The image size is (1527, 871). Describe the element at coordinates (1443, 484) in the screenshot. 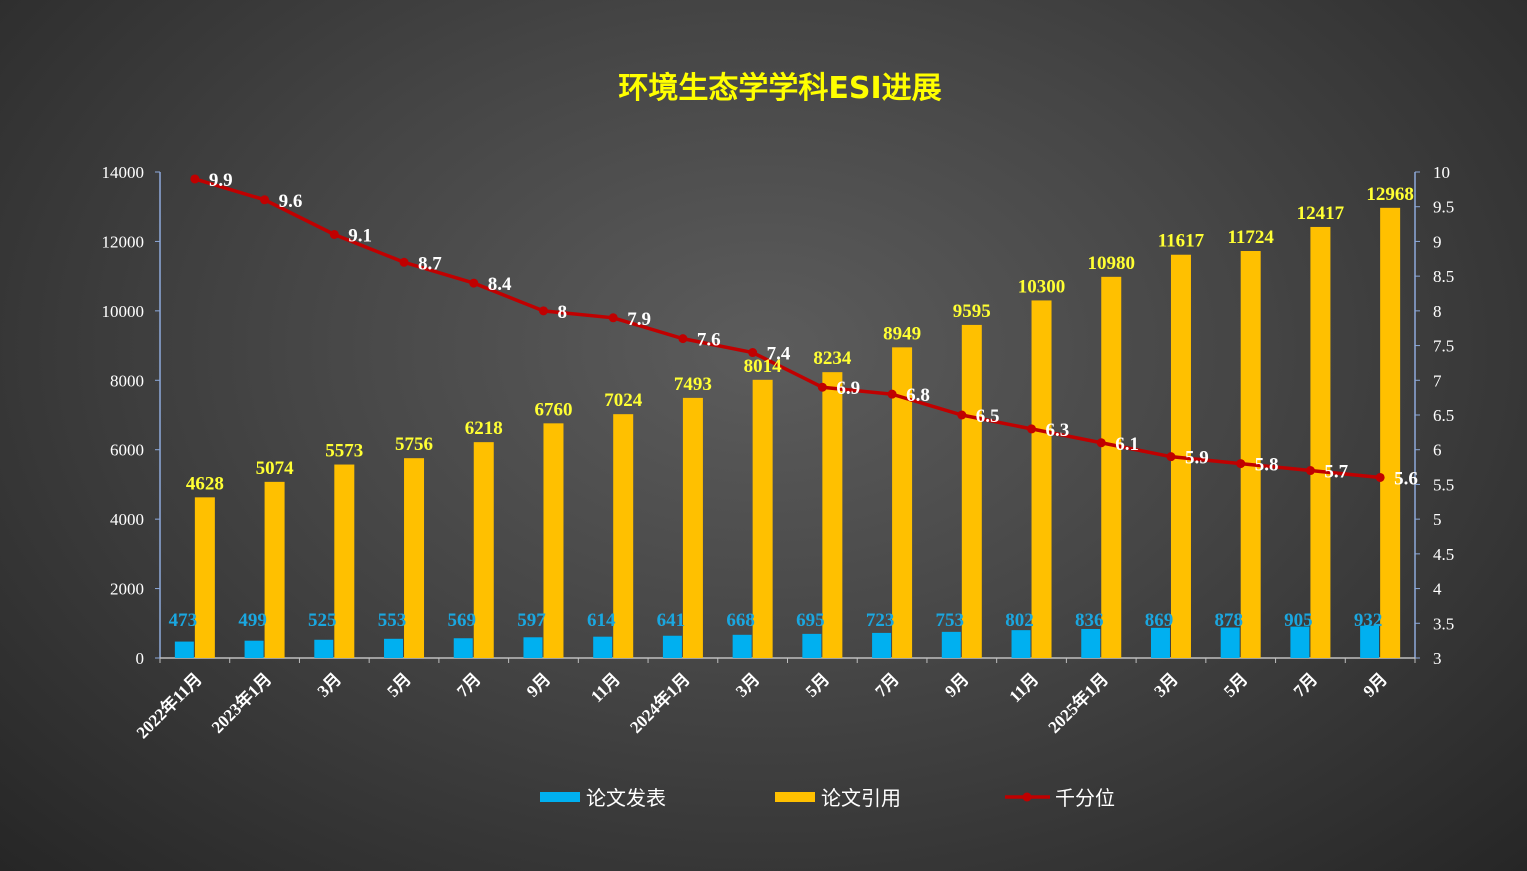

I see `right-tick-label: 5.5` at that location.